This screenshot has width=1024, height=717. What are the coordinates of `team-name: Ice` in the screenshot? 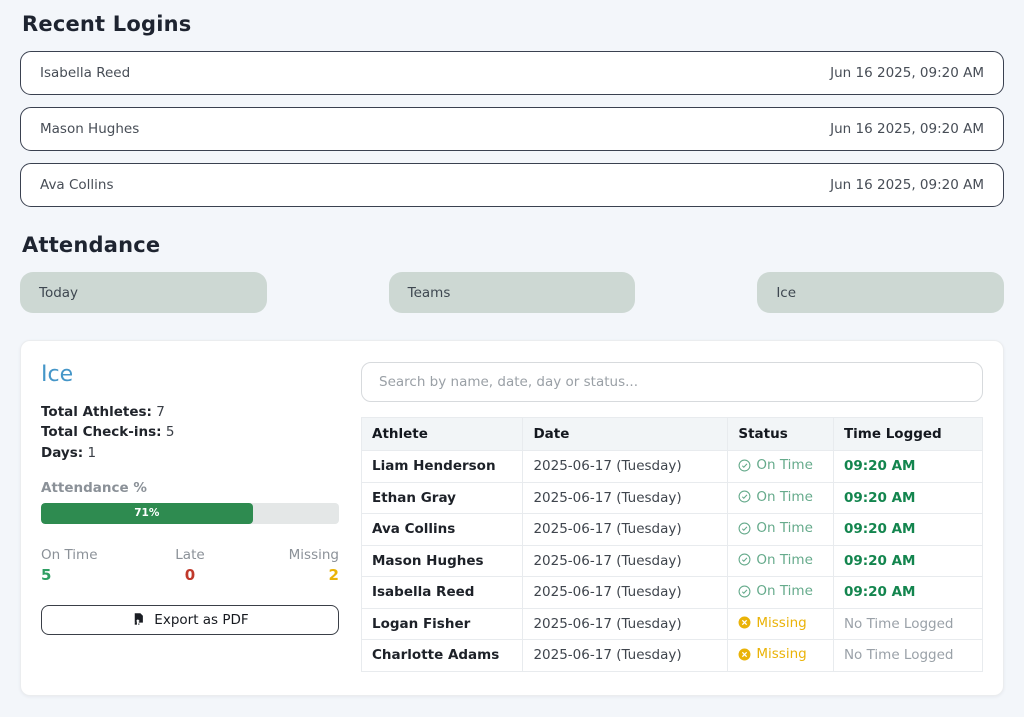 It's located at (57, 374).